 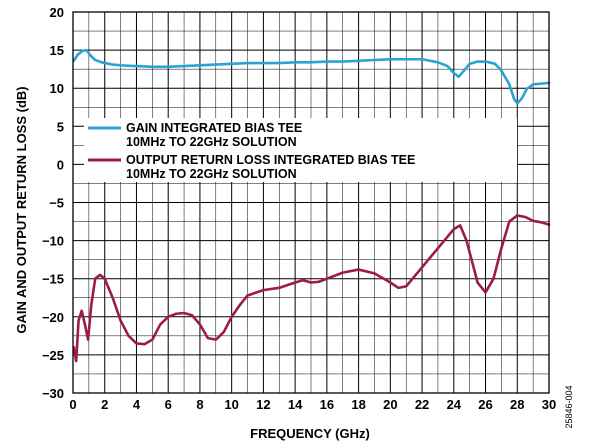 I want to click on legend-label-return-loss-line-2: 10MHz TO 22GHz SOLUTION, so click(x=211, y=174).